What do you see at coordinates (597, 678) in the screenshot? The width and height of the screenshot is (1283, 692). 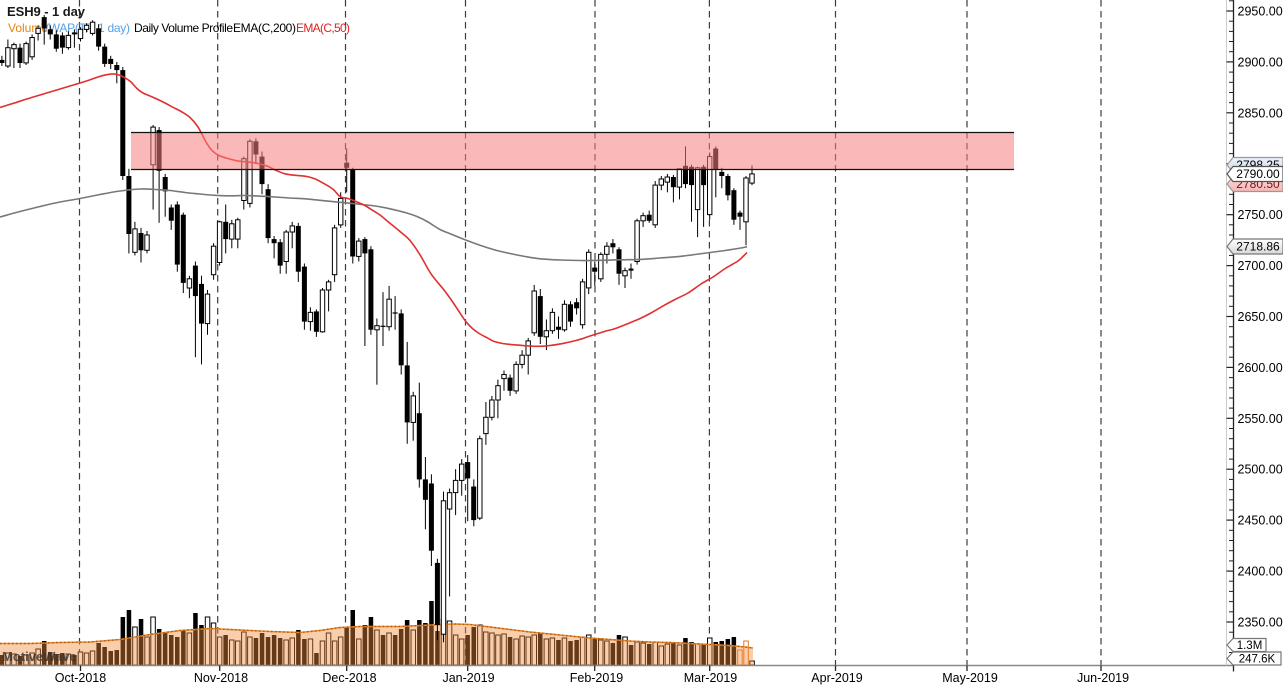 I see `svg-text: Feb-2019` at bounding box center [597, 678].